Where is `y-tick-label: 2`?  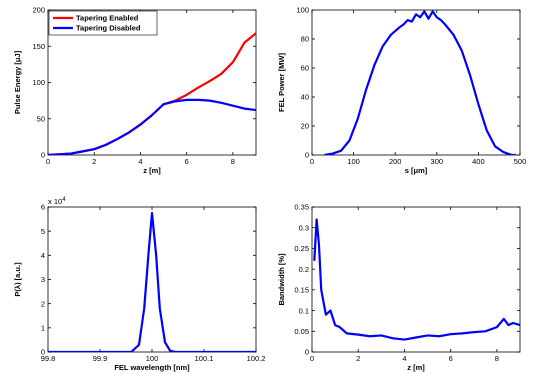 y-tick-label: 2 is located at coordinates (43, 303).